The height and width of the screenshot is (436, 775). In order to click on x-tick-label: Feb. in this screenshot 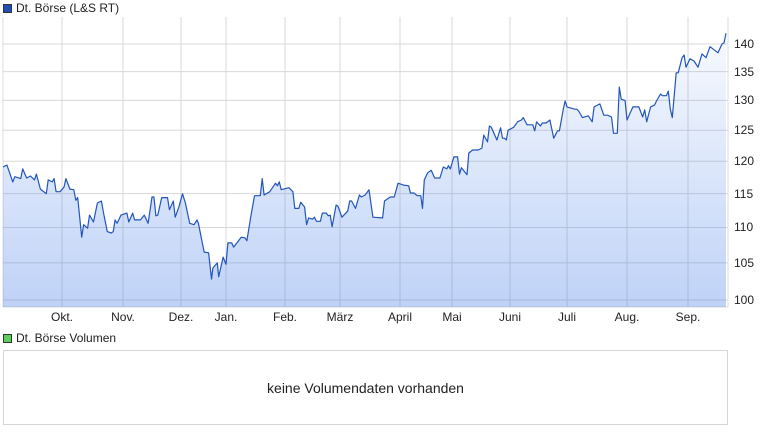, I will do `click(285, 317)`.